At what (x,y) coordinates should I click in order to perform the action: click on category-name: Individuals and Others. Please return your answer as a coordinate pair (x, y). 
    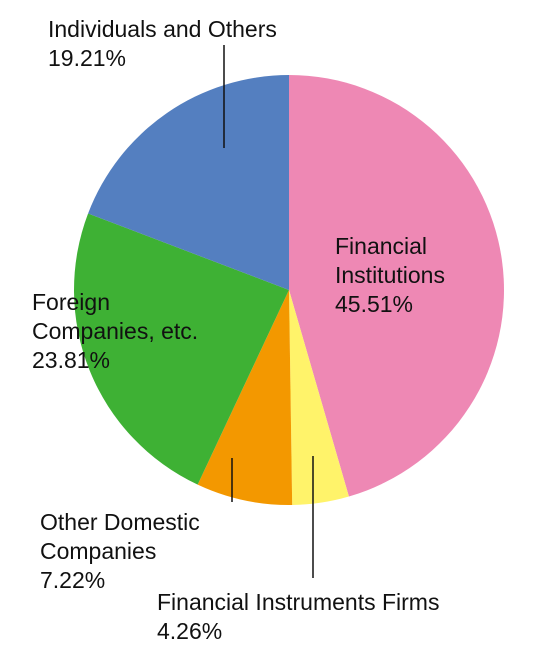
    Looking at the image, I should click on (162, 29).